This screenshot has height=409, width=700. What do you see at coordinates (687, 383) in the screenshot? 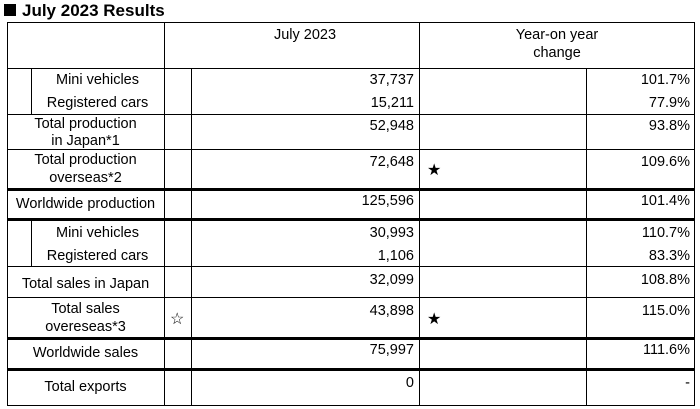
I see `yoy-exports: -` at bounding box center [687, 383].